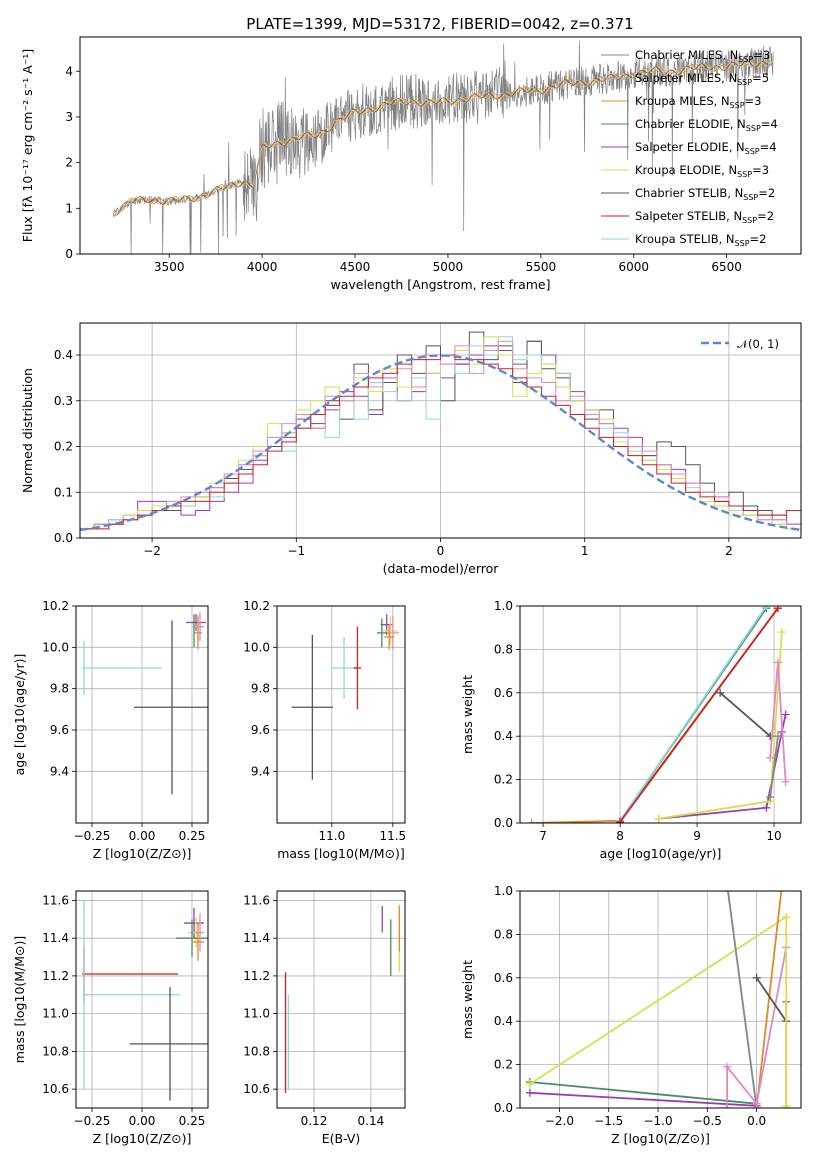 This screenshot has height=1174, width=819. What do you see at coordinates (608, 1121) in the screenshot?
I see `x-tick-label: −1.5` at bounding box center [608, 1121].